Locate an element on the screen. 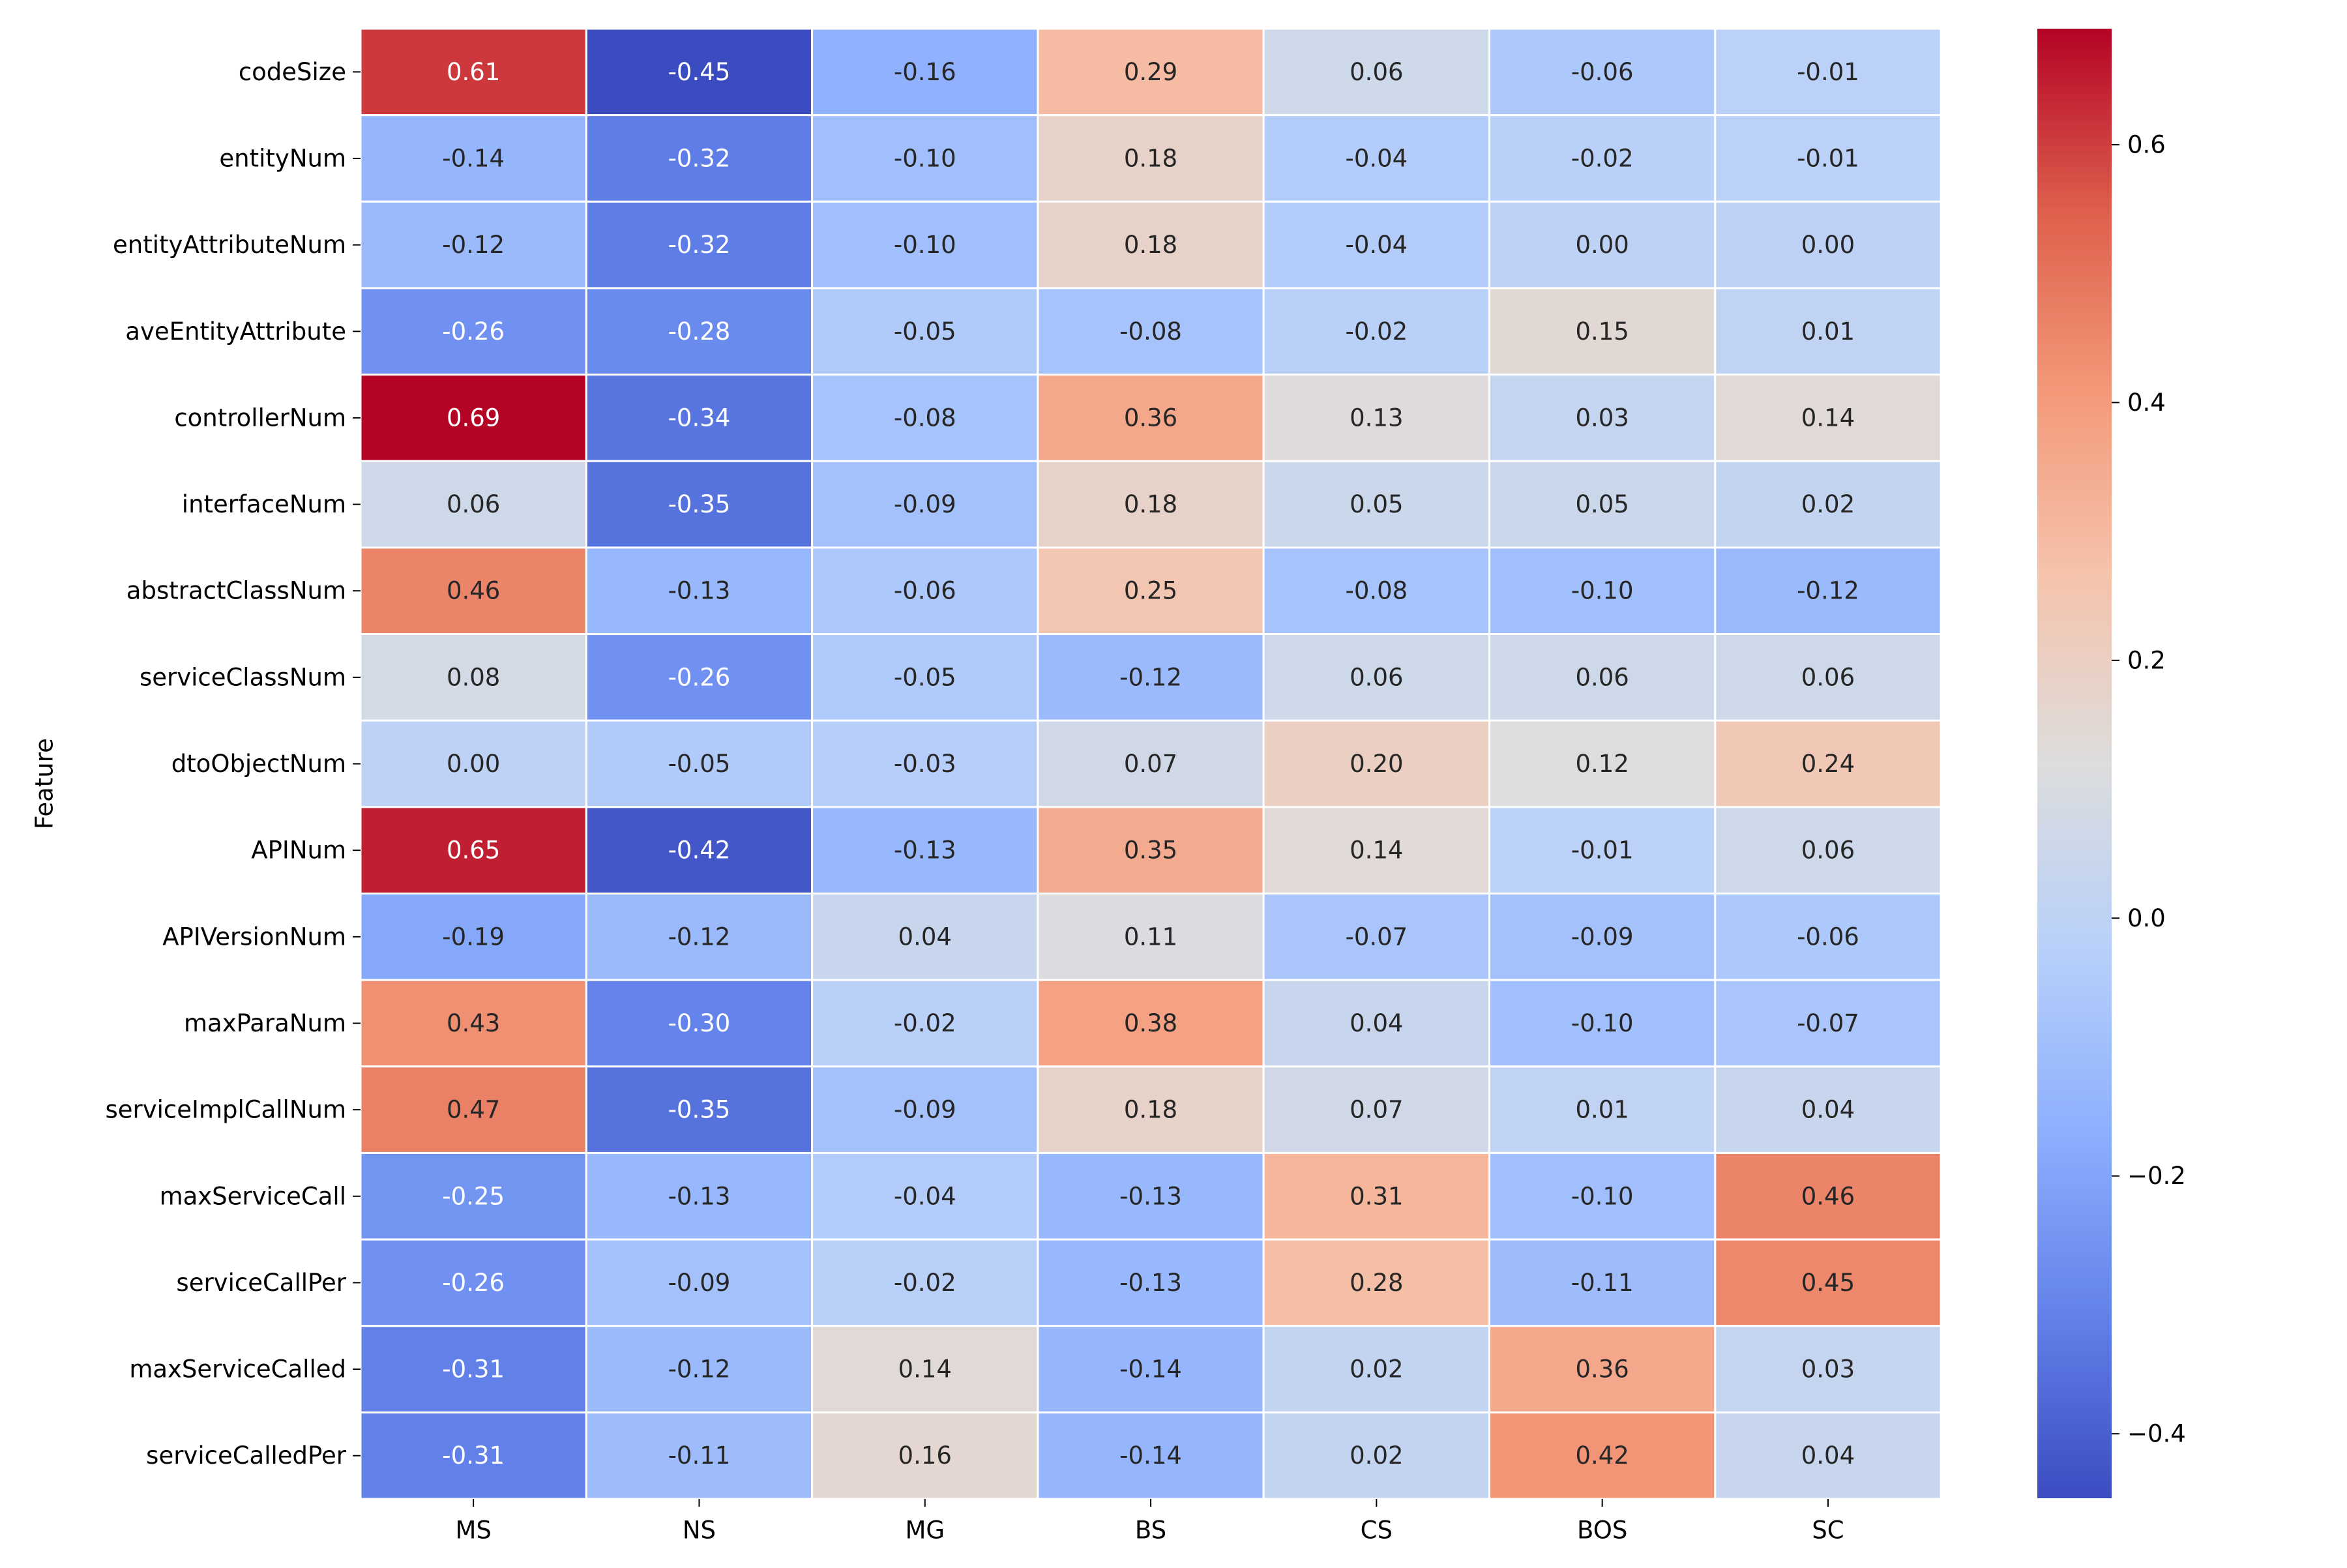 This screenshot has width=2347, height=1568. heatmap-cell-label: -0.19 is located at coordinates (473, 937).